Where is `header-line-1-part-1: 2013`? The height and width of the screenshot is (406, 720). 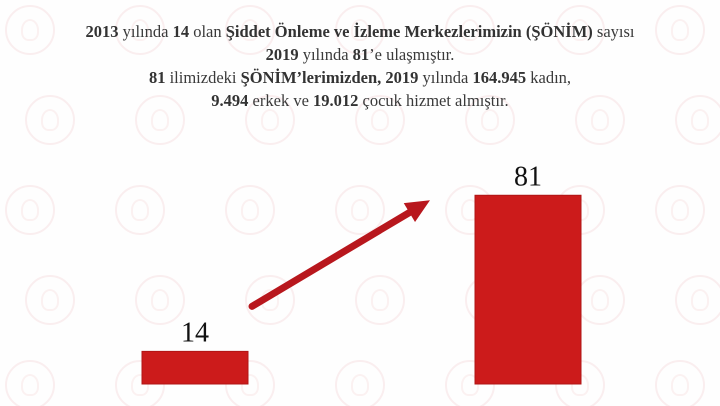 header-line-1-part-1: 2013 is located at coordinates (102, 31).